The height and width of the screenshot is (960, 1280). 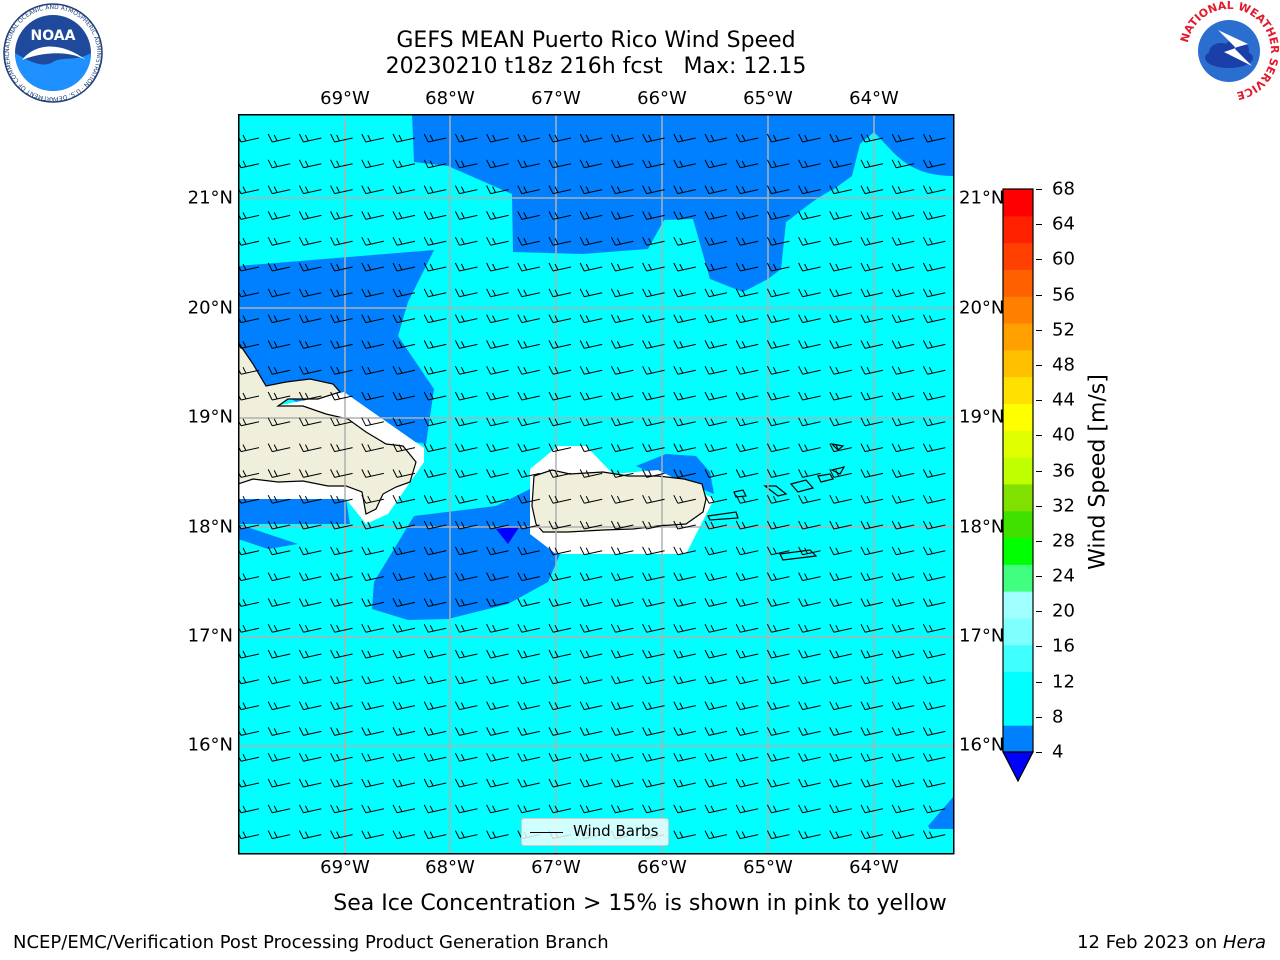 I want to click on wind-barb-legend-line, so click(x=546, y=832).